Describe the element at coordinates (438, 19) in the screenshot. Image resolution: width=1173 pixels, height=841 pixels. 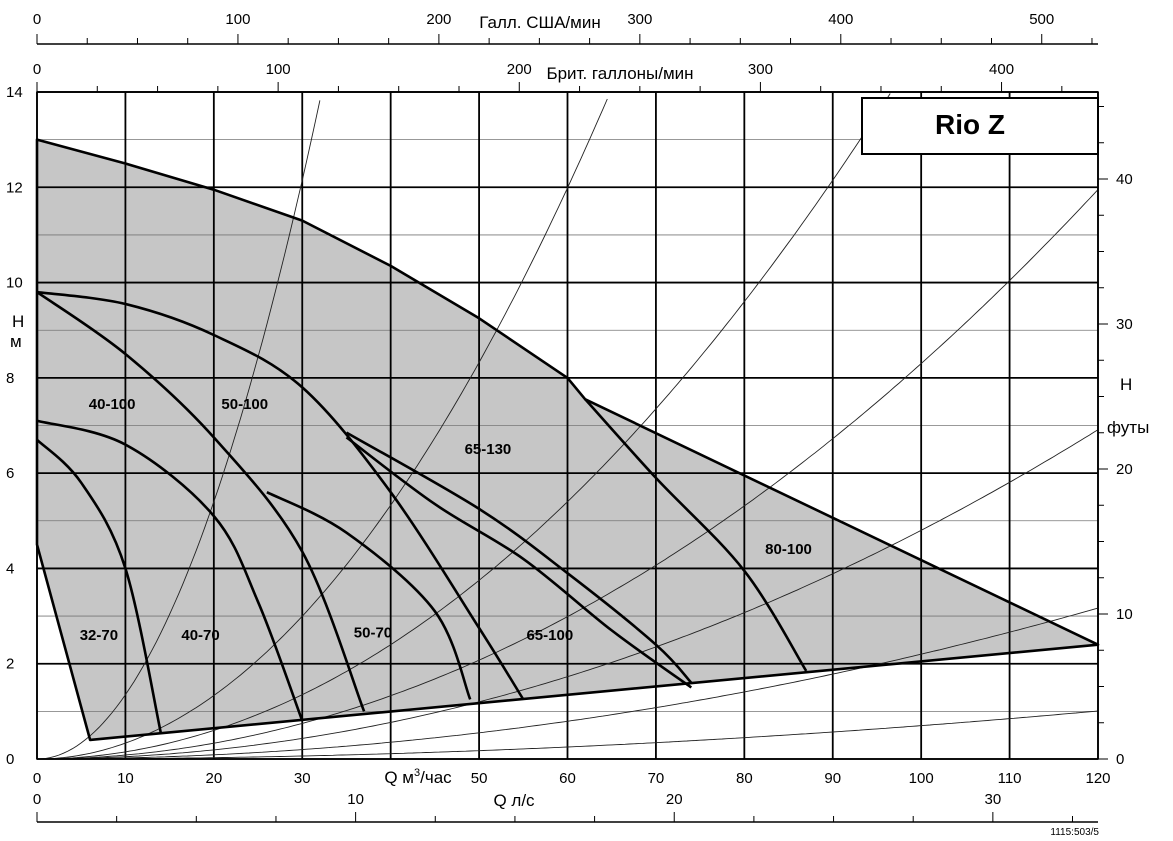
I see `usgpm-tick-label: 200` at that location.